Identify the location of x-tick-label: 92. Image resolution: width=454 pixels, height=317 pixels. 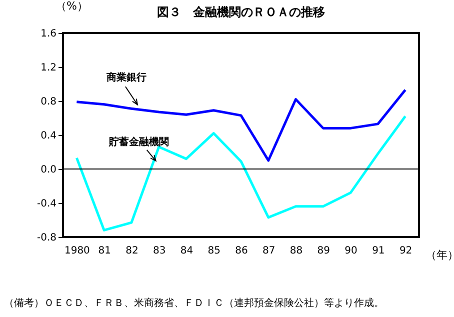
(405, 251).